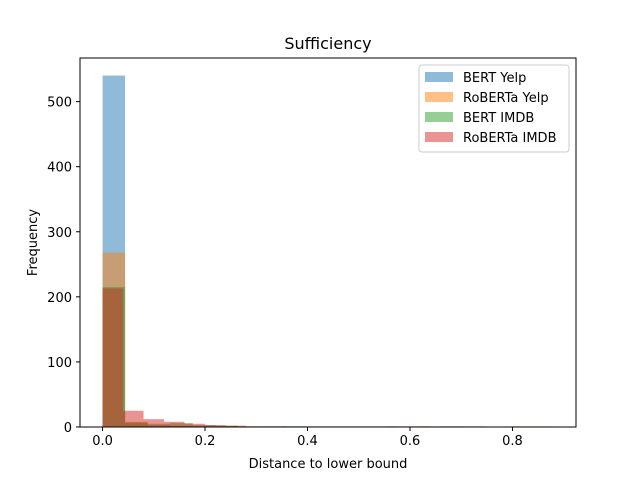 The width and height of the screenshot is (640, 480). What do you see at coordinates (307, 441) in the screenshot?
I see `x-tick-label: 0.4` at bounding box center [307, 441].